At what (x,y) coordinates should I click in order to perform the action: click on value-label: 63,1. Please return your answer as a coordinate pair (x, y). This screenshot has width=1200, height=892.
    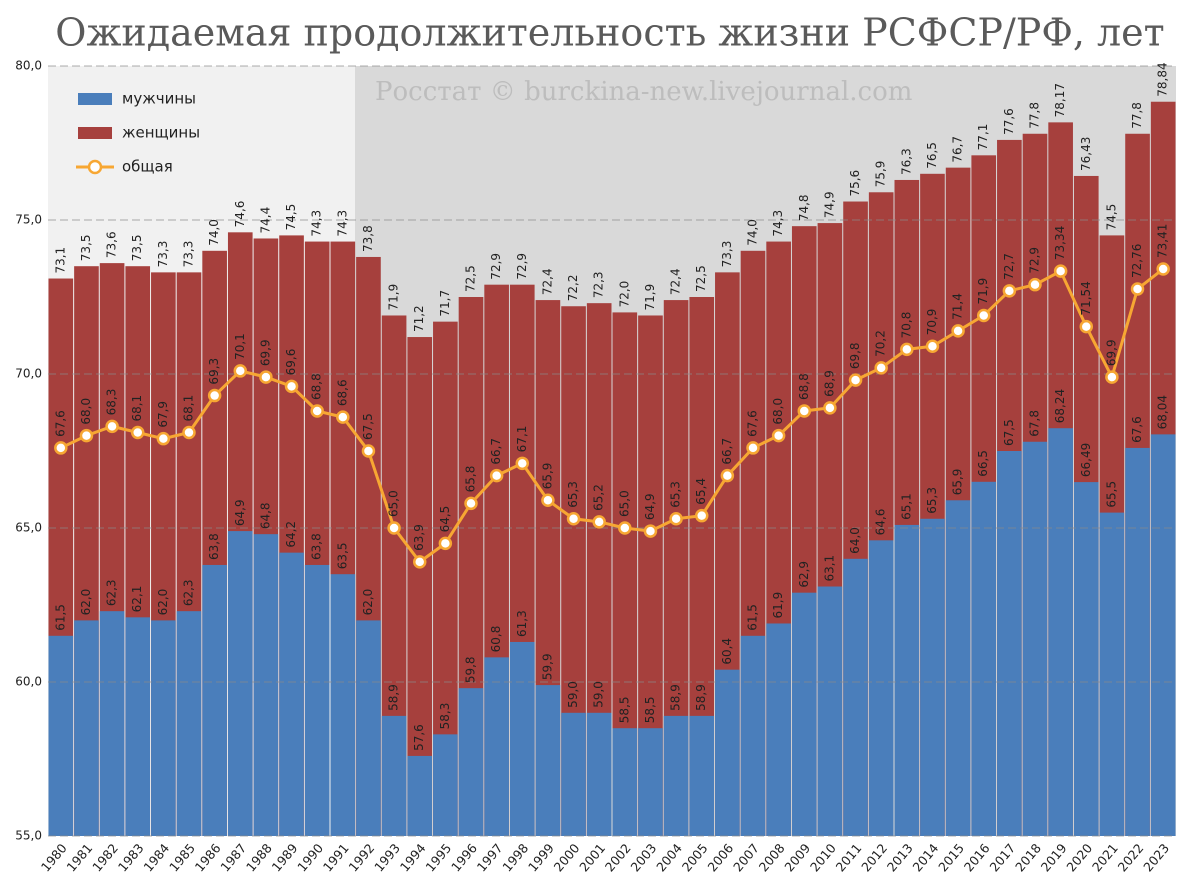
    Looking at the image, I should click on (829, 568).